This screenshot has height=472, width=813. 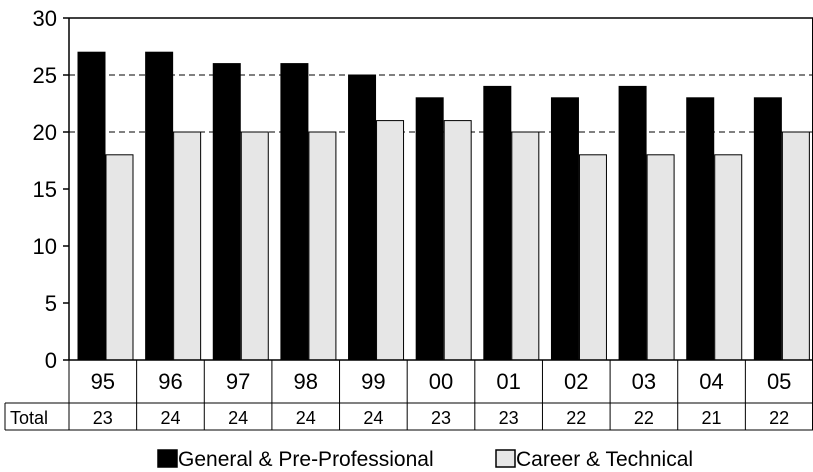 I want to click on x-tick-label: 01, so click(x=508, y=381).